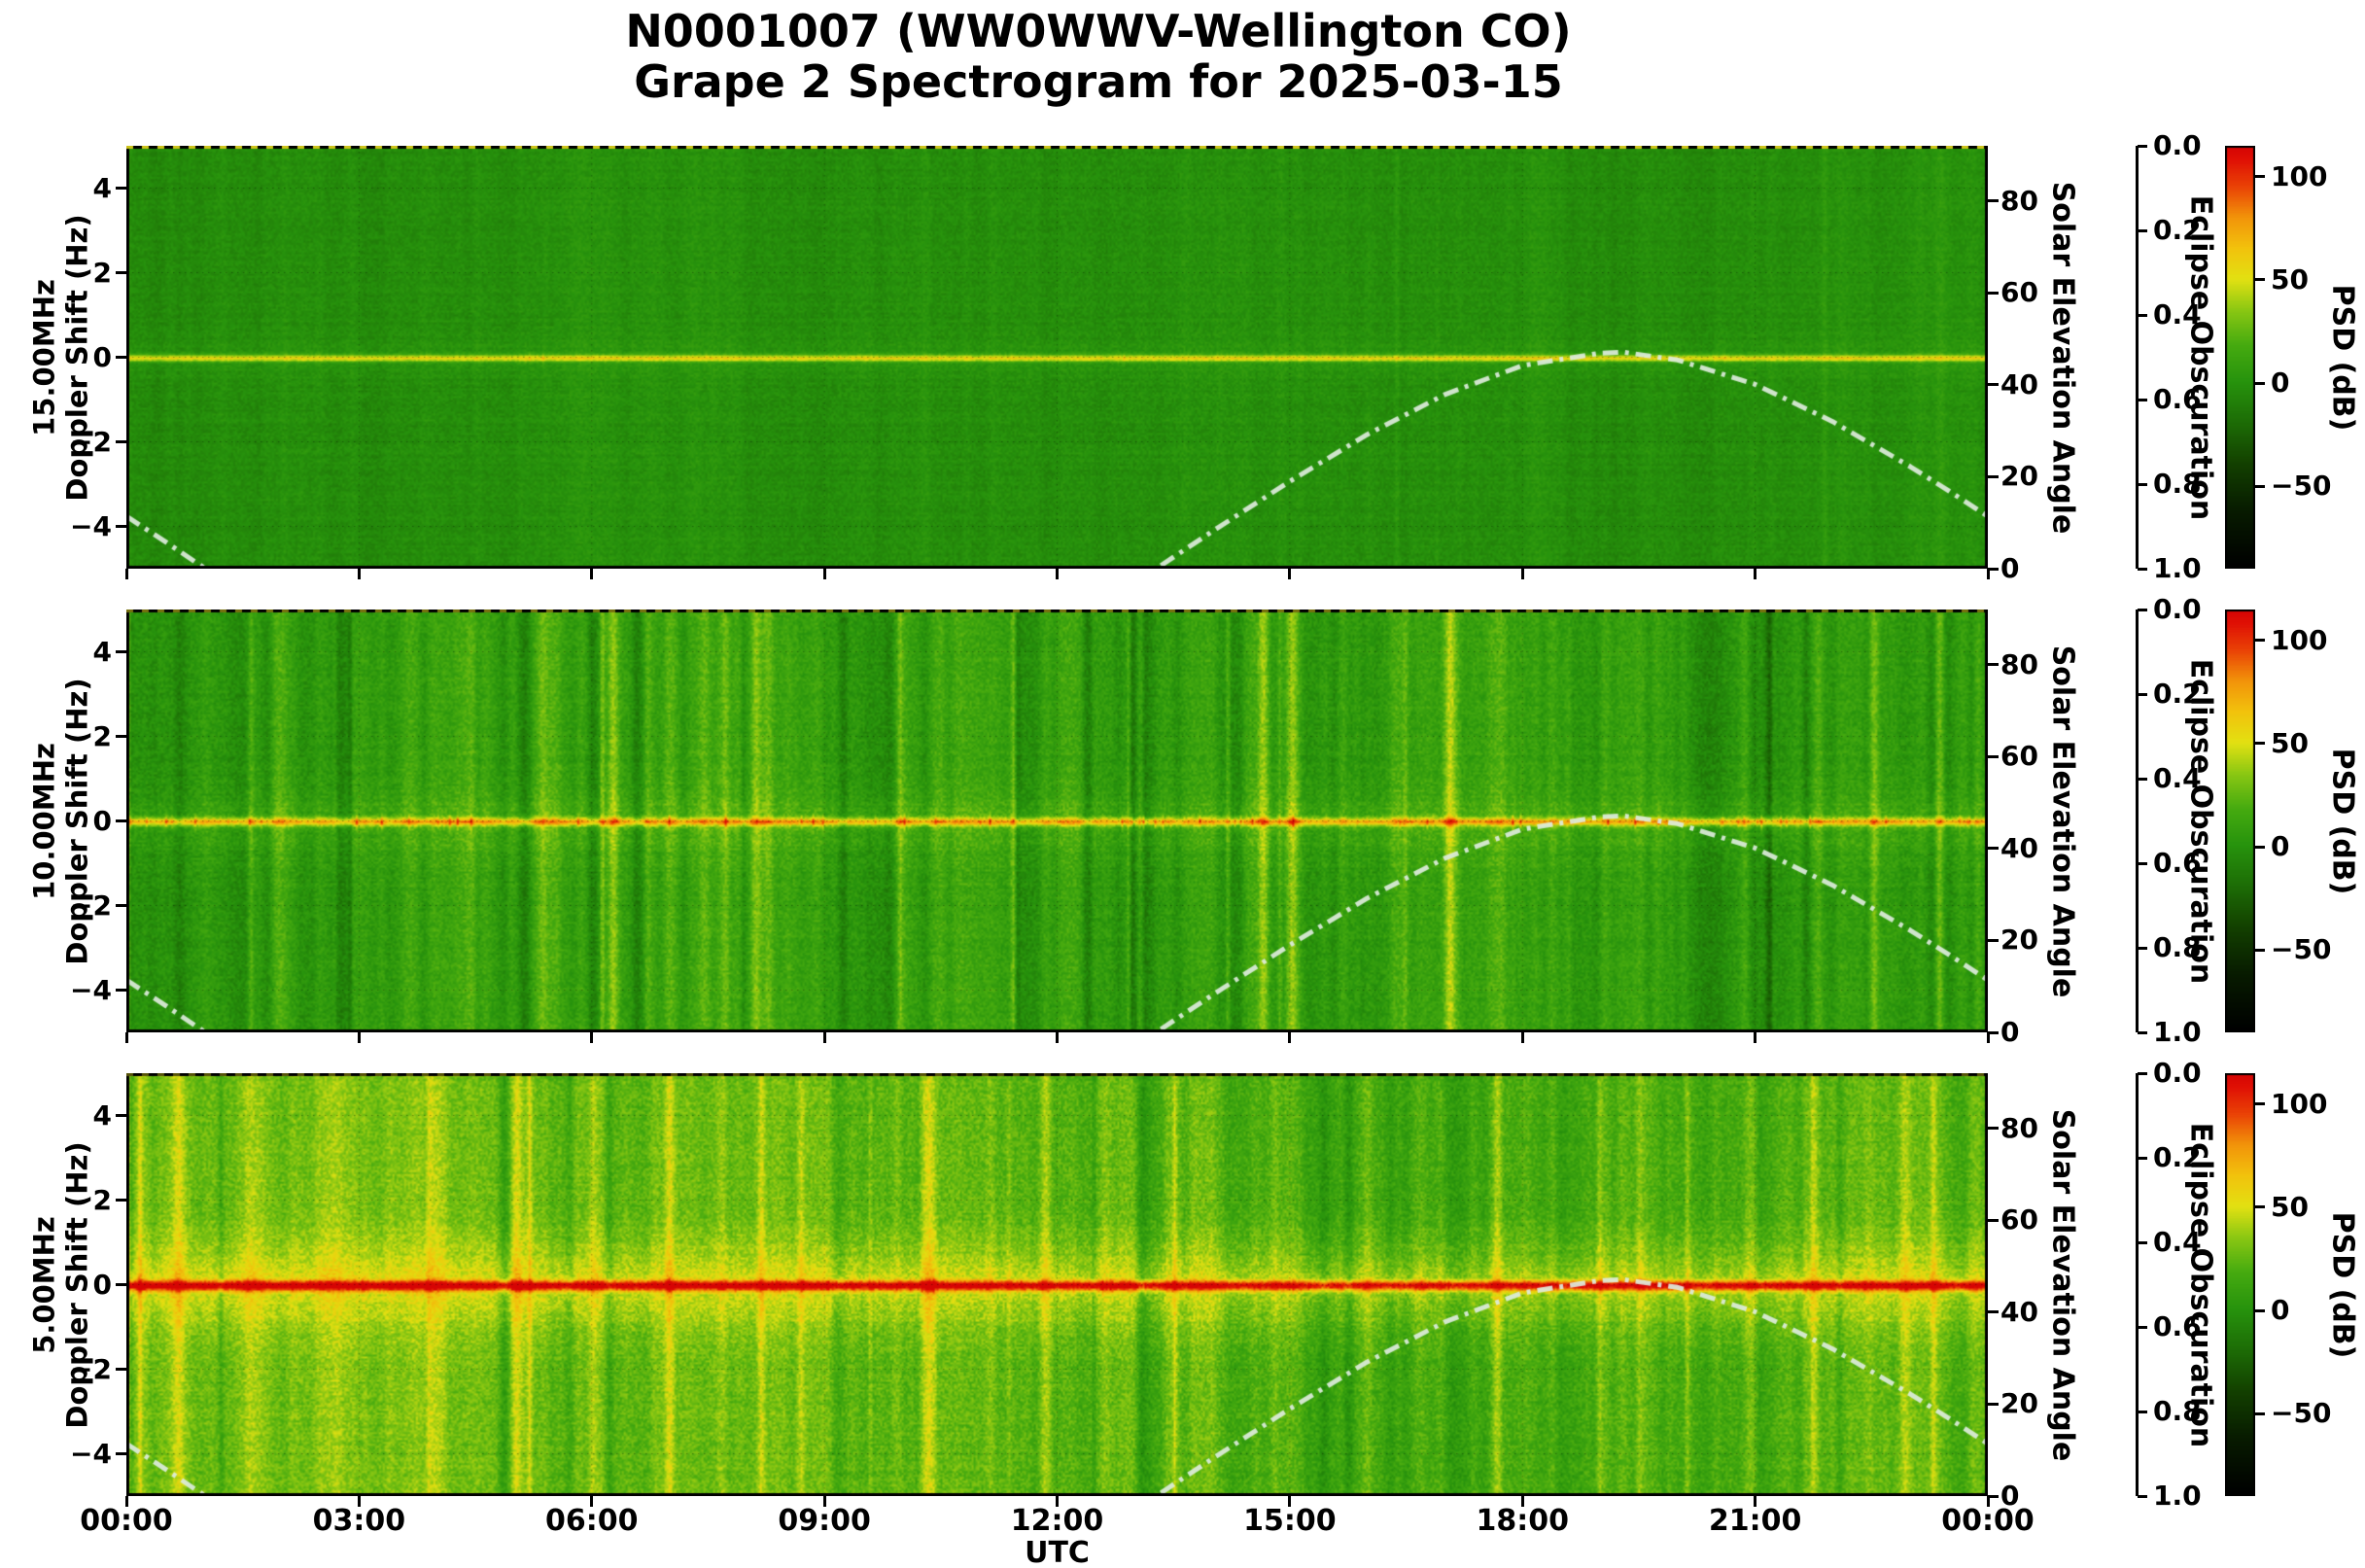  Describe the element at coordinates (1290, 1521) in the screenshot. I see `utc-tick-label: 15:00` at that location.